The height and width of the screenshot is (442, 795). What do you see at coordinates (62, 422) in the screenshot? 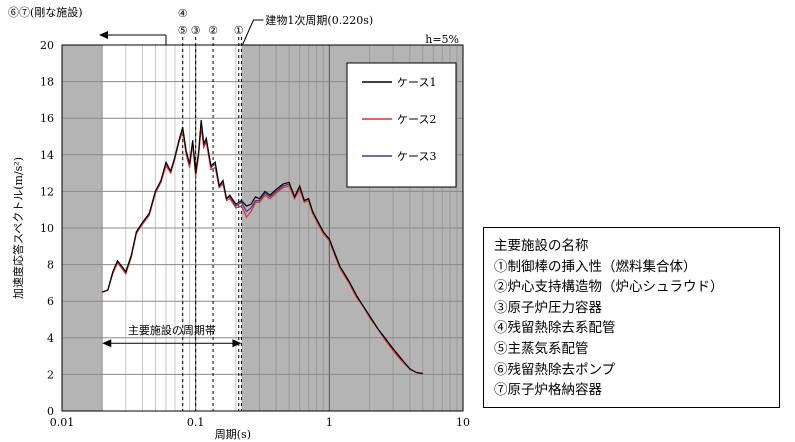
I see `x-tick-label: 0.01` at bounding box center [62, 422].